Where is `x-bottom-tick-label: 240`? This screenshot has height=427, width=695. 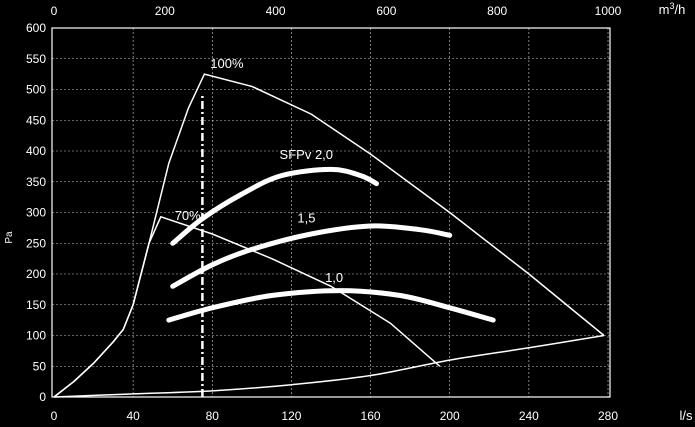
x-bottom-tick-label: 240 is located at coordinates (529, 416).